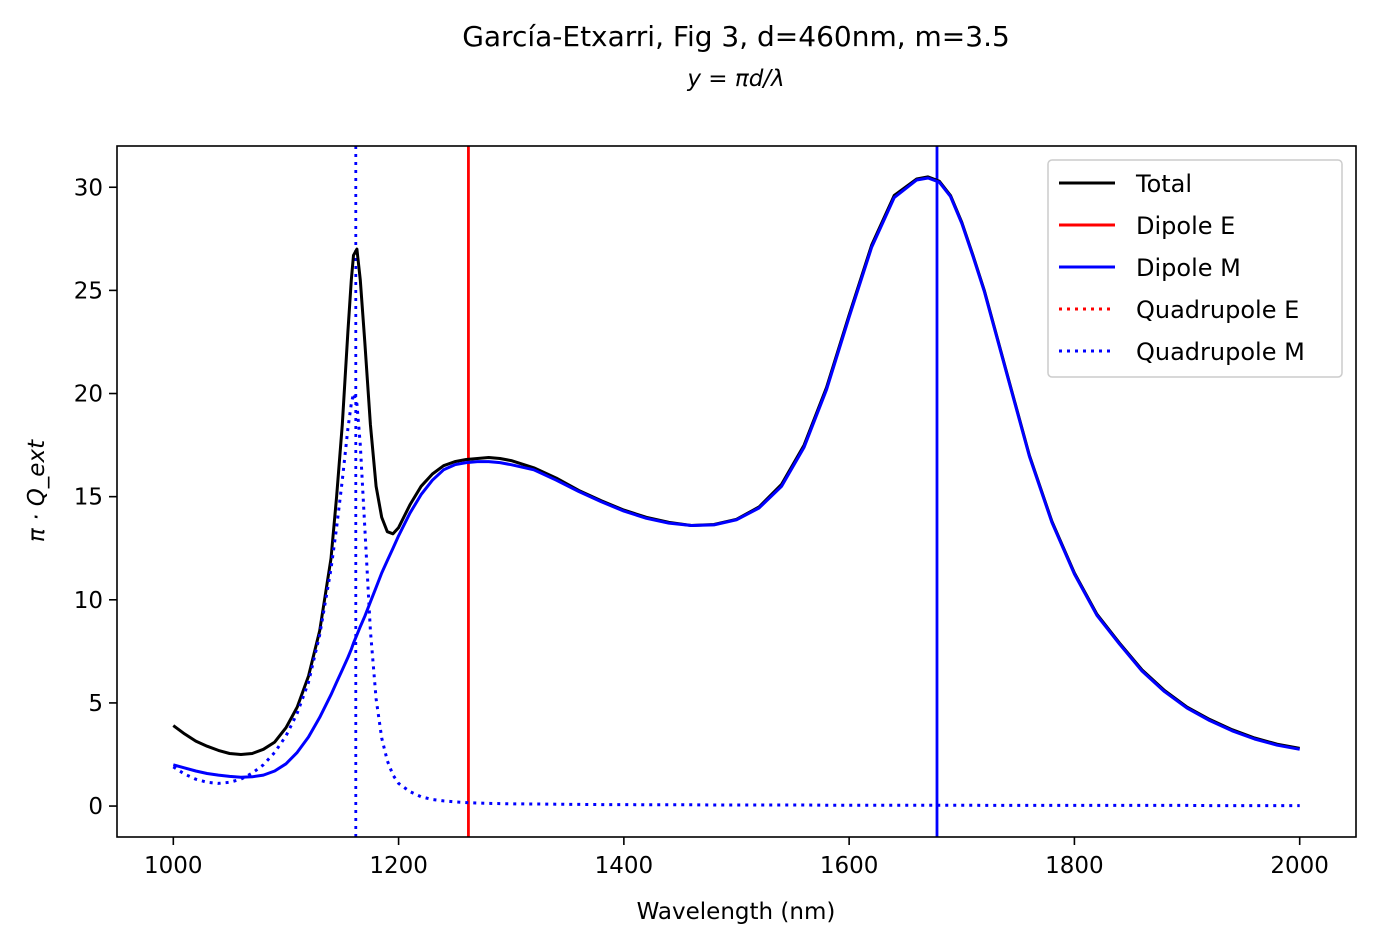 The height and width of the screenshot is (945, 1375). I want to click on legend-label: Total, so click(1163, 184).